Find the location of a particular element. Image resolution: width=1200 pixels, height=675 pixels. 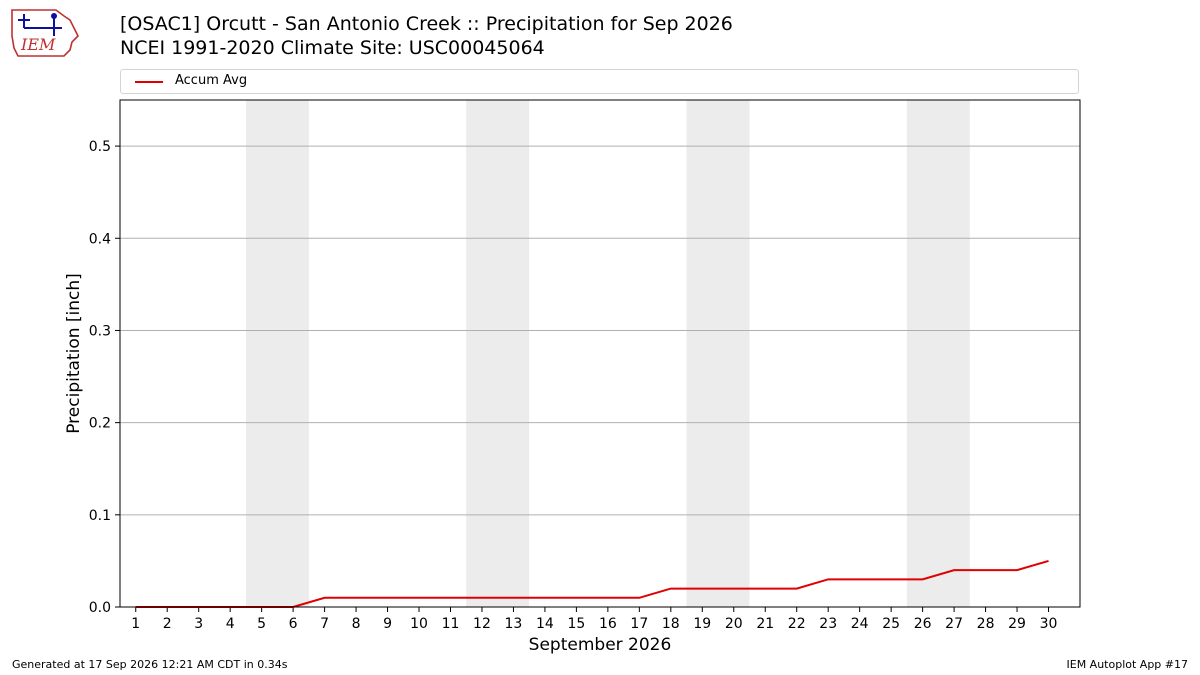

y-tick-label: 0.1 is located at coordinates (100, 516).